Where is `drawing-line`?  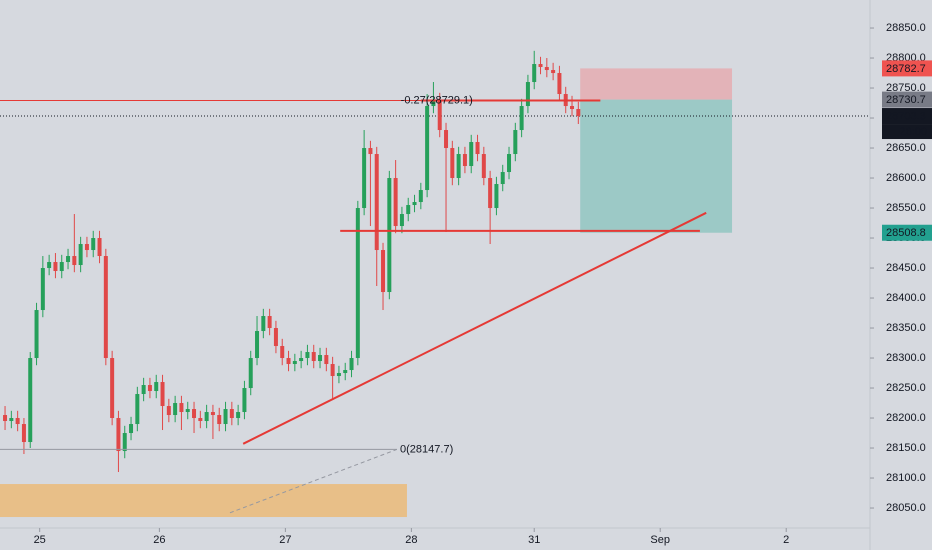 drawing-line is located at coordinates (313, 481).